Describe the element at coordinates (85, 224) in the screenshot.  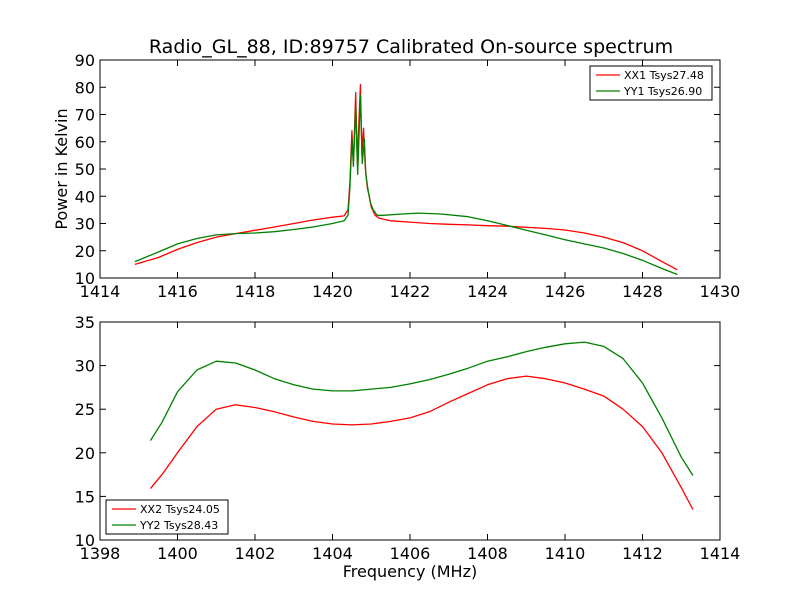
I see `top-y-tick-label: 30` at that location.